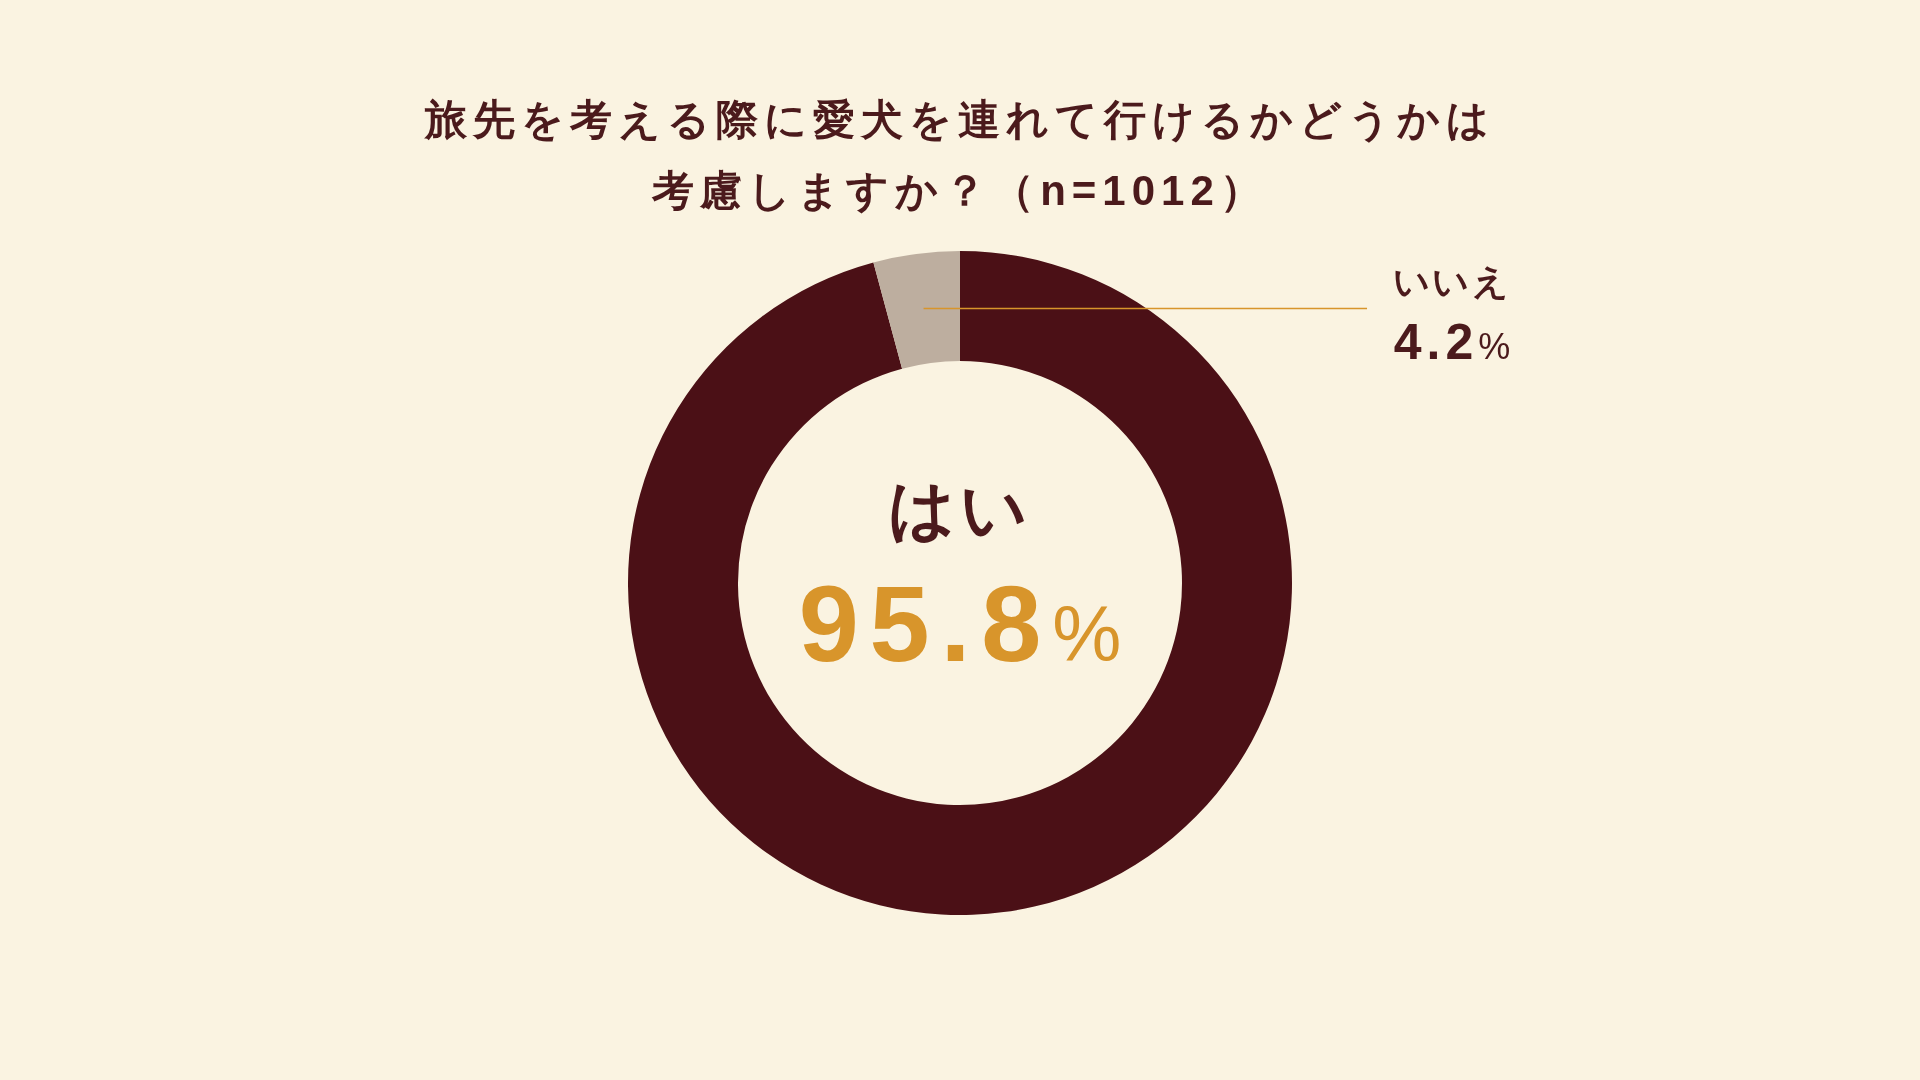  What do you see at coordinates (959, 155) in the screenshot?
I see `chart-title: 旅先を考える際に愛犬を連れて行けるかどうかは考慮しますか？（n=1012）` at bounding box center [959, 155].